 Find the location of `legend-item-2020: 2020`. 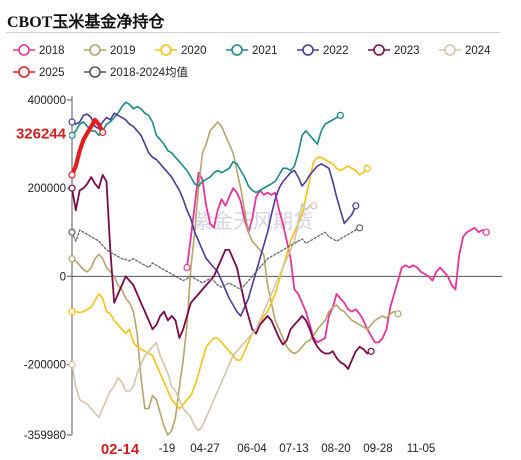

legend-item-2020: 2020 is located at coordinates (181, 50).